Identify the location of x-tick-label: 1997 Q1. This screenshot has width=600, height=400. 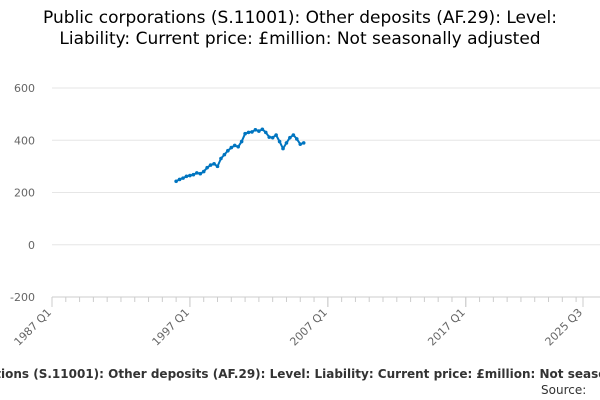
(171, 327).